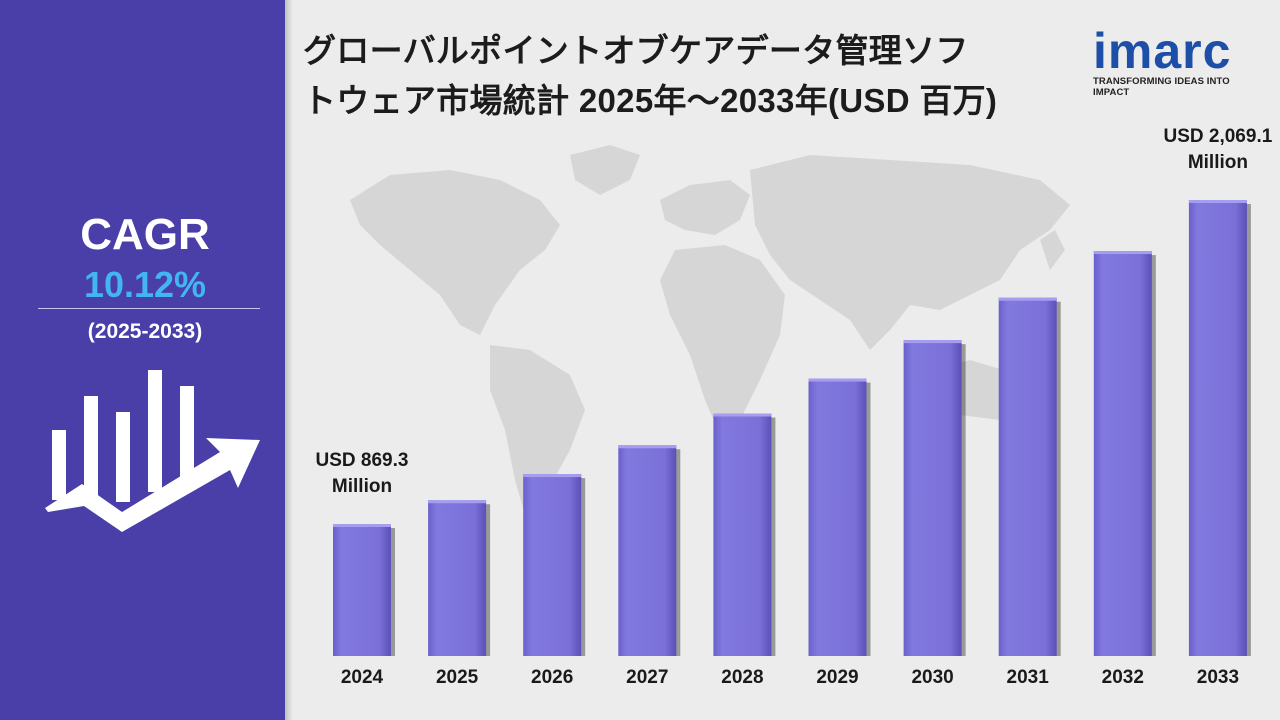 The image size is (1280, 720). I want to click on x-tick-label: 2030, so click(932, 677).